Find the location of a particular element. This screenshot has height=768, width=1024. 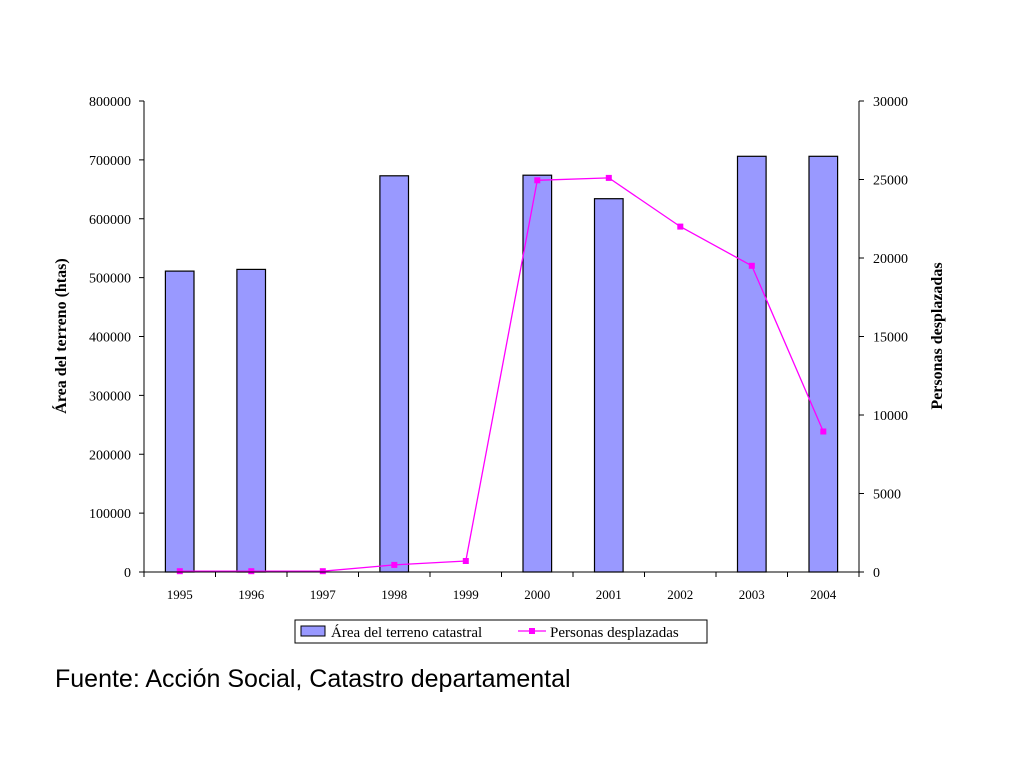

x-tick-label: 1998 is located at coordinates (394, 594).